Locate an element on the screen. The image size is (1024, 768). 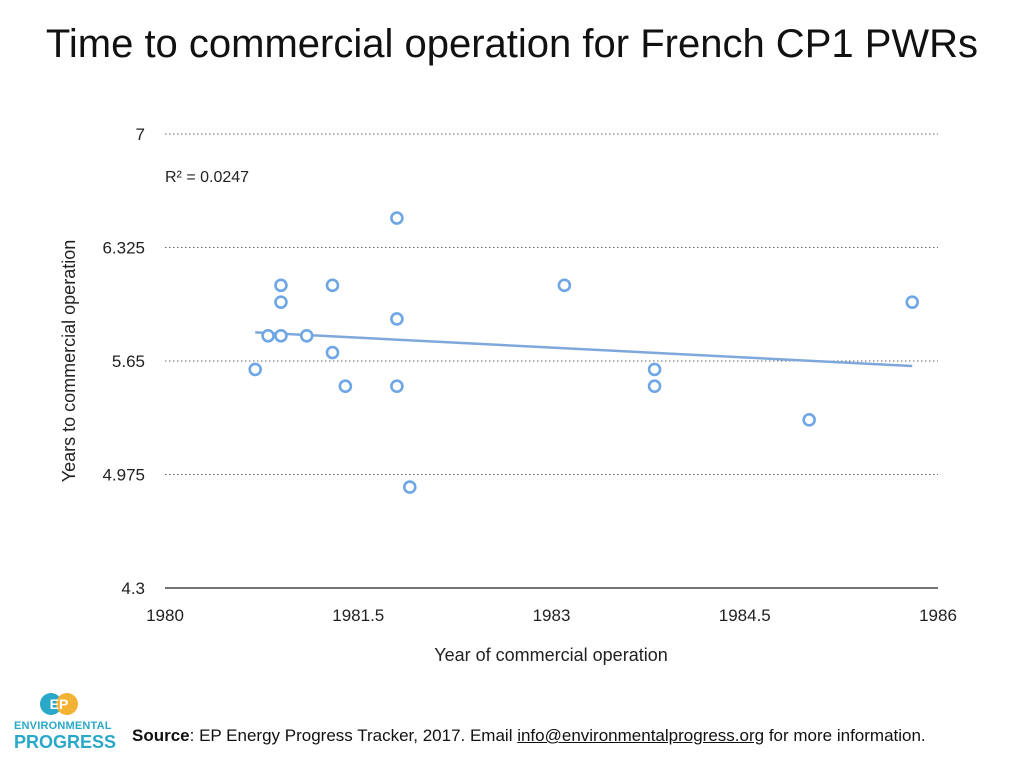
trendline is located at coordinates (584, 349).